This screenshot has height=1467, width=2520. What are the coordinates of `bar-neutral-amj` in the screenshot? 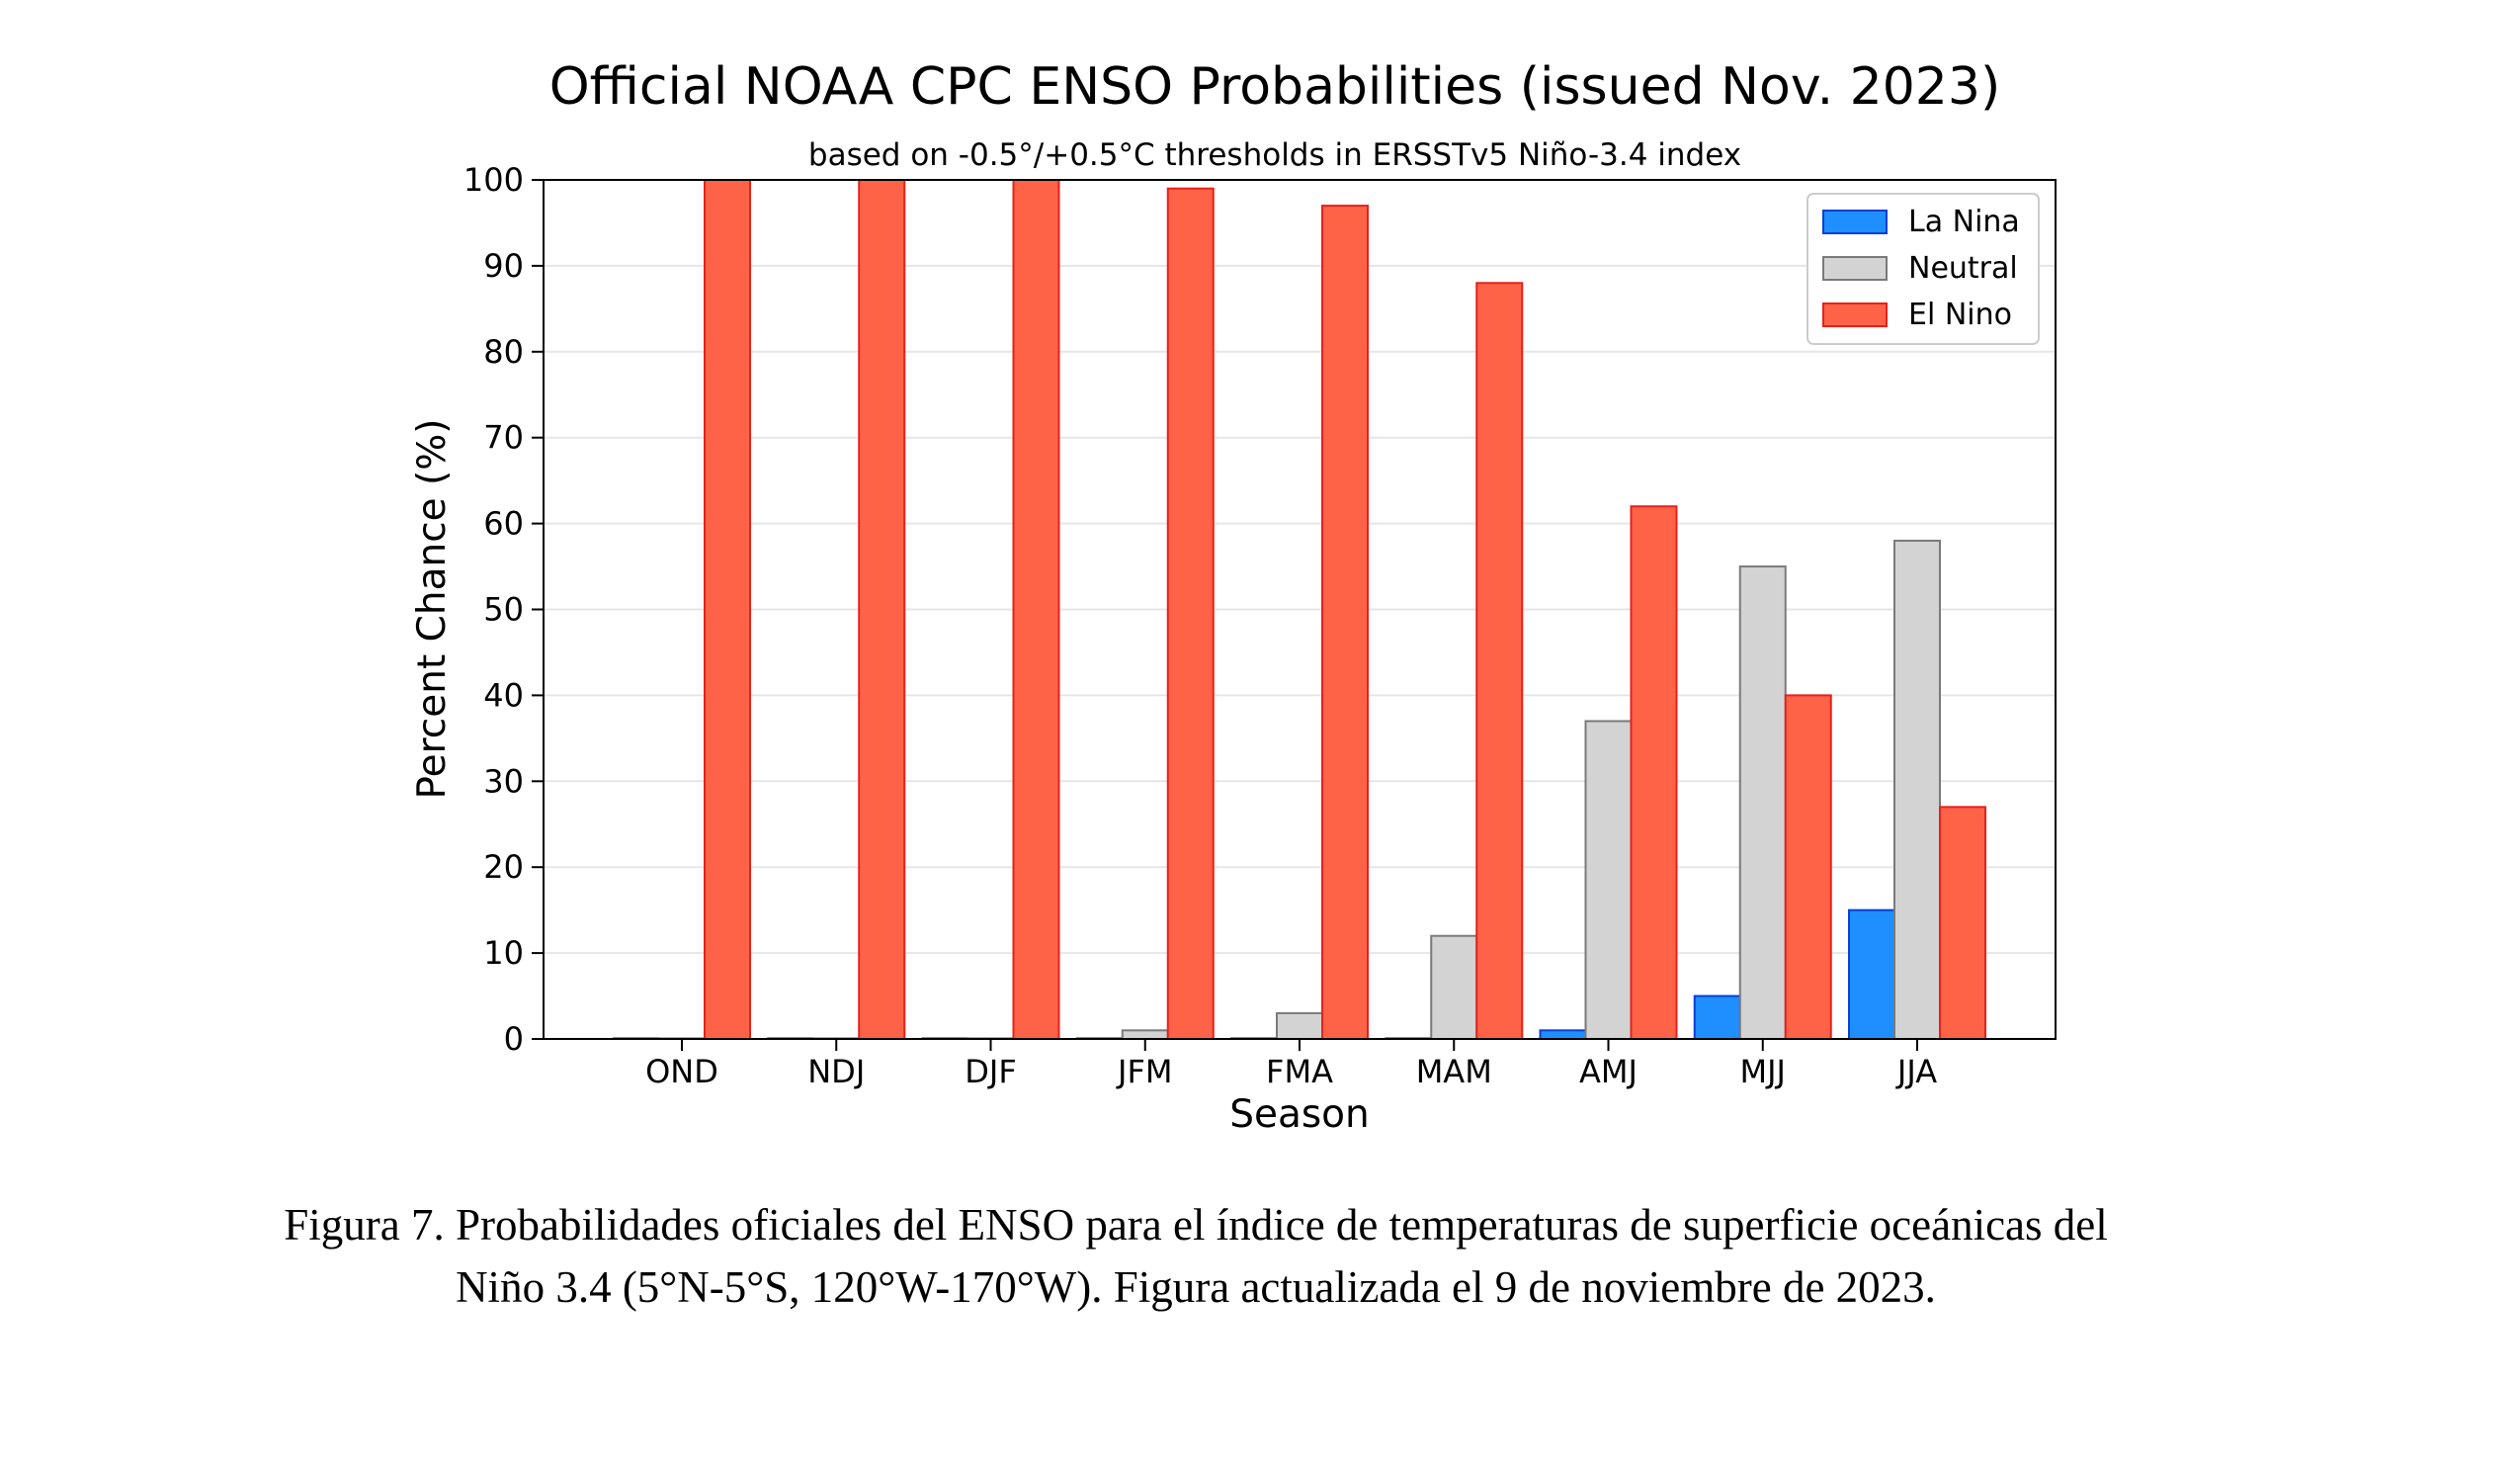 It's located at (1608, 880).